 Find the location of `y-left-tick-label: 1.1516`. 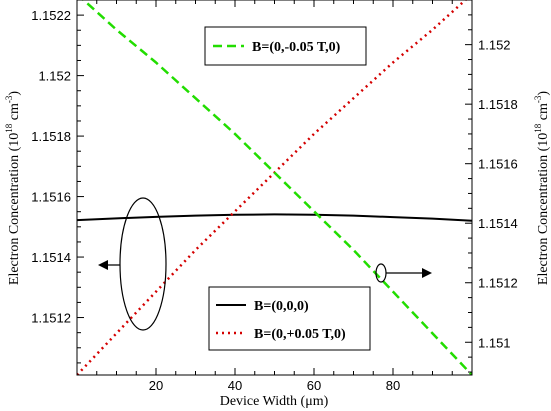

y-left-tick-label: 1.1516 is located at coordinates (51, 197).